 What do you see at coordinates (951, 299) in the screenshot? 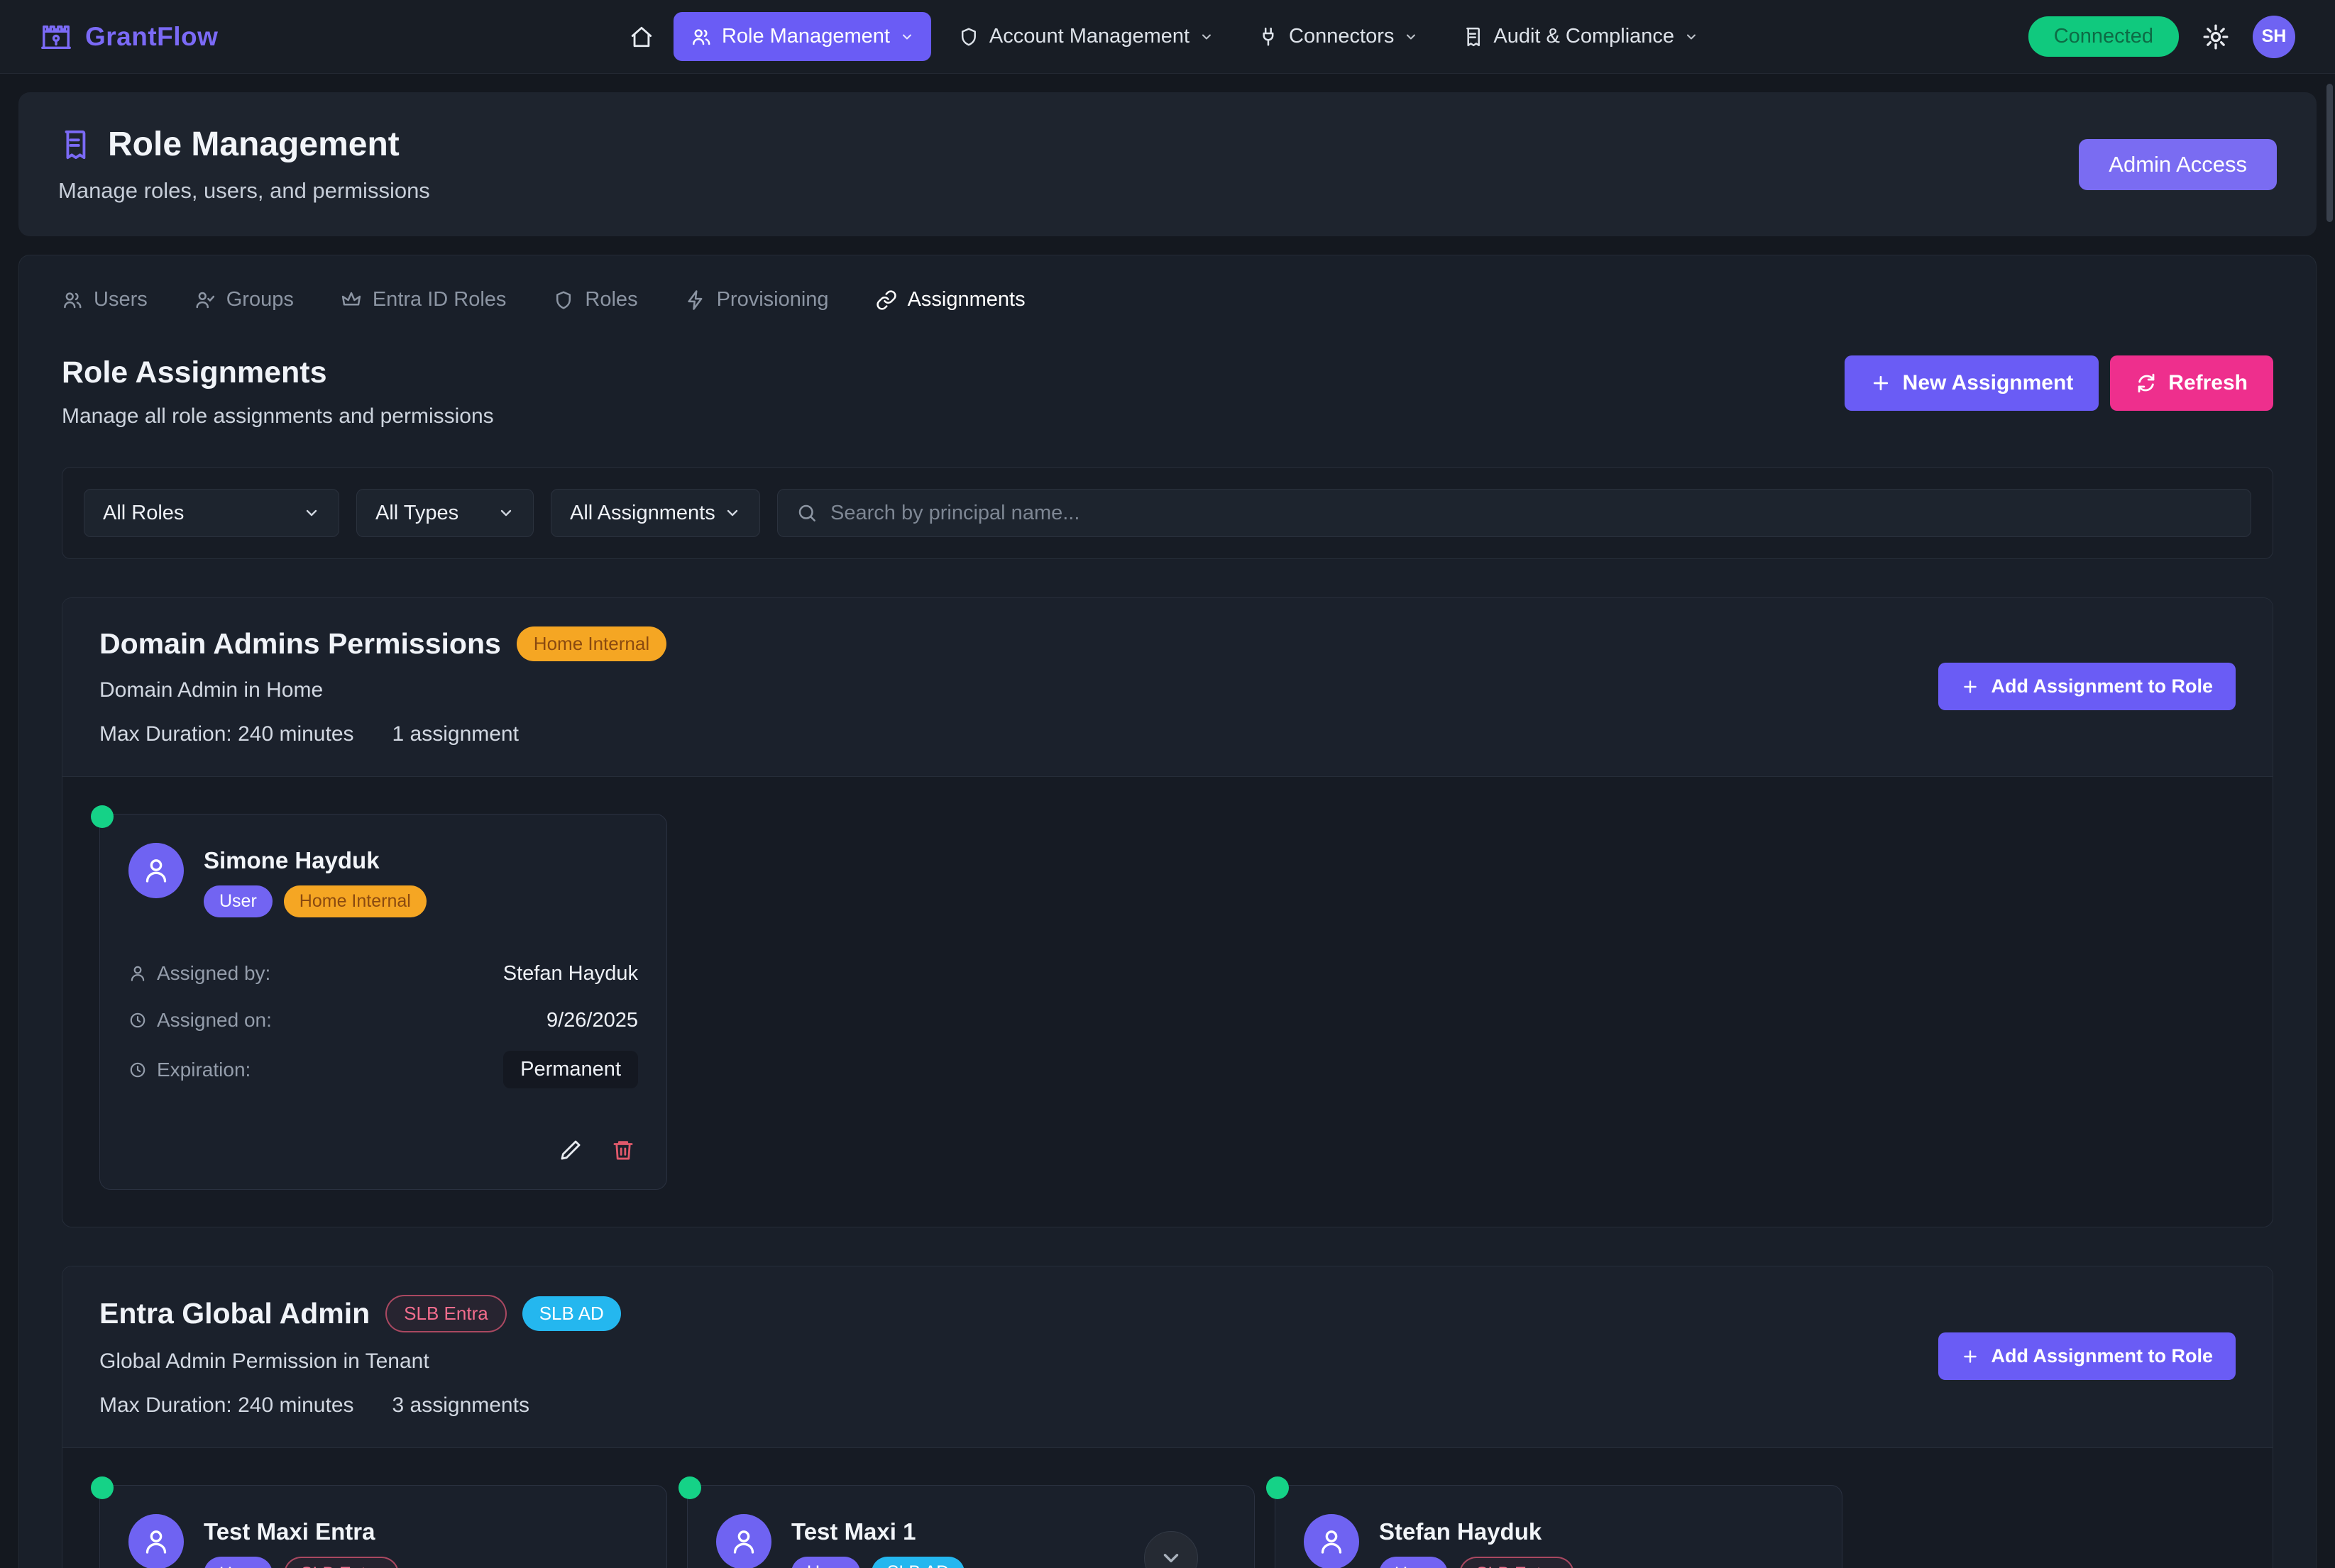
I see `tab-assignments: Assignments` at bounding box center [951, 299].